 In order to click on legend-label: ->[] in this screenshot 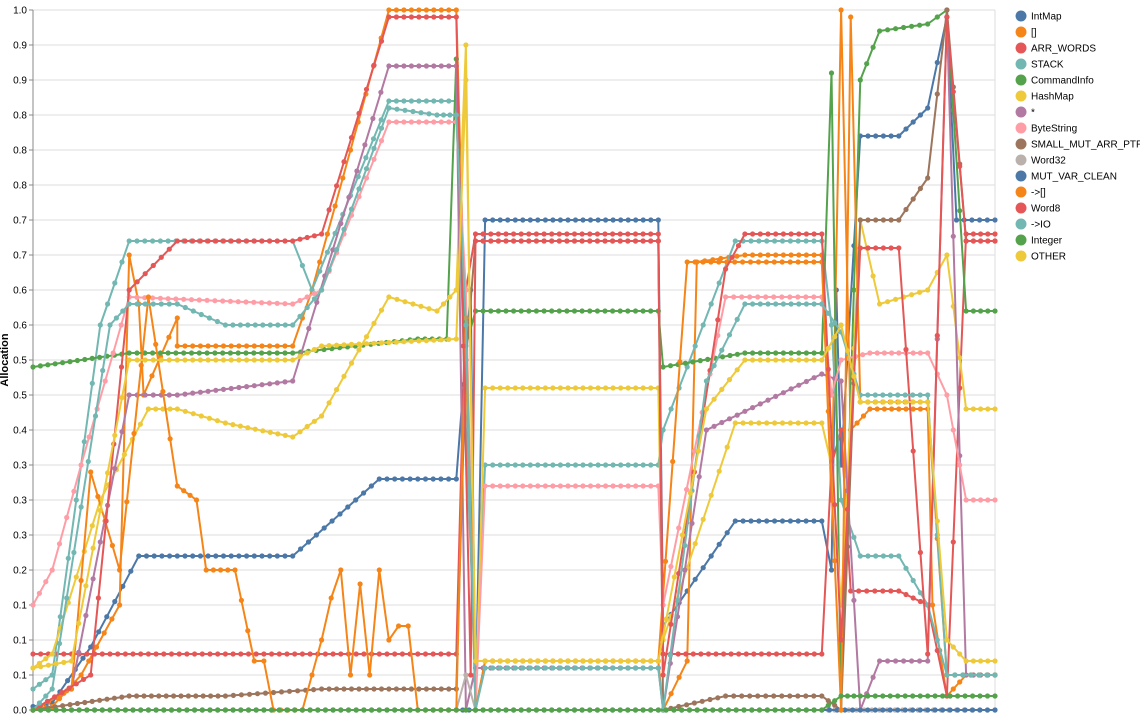, I will do `click(1038, 193)`.